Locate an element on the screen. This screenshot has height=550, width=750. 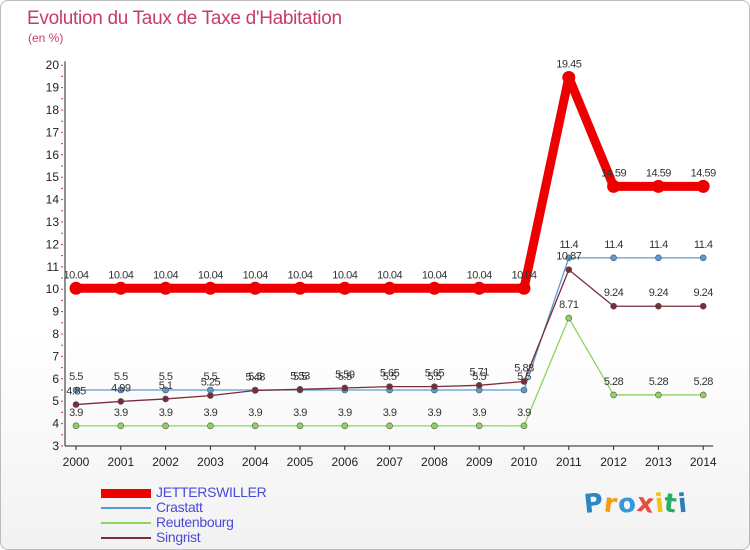
y-tick-label: 18 is located at coordinates (53, 110).